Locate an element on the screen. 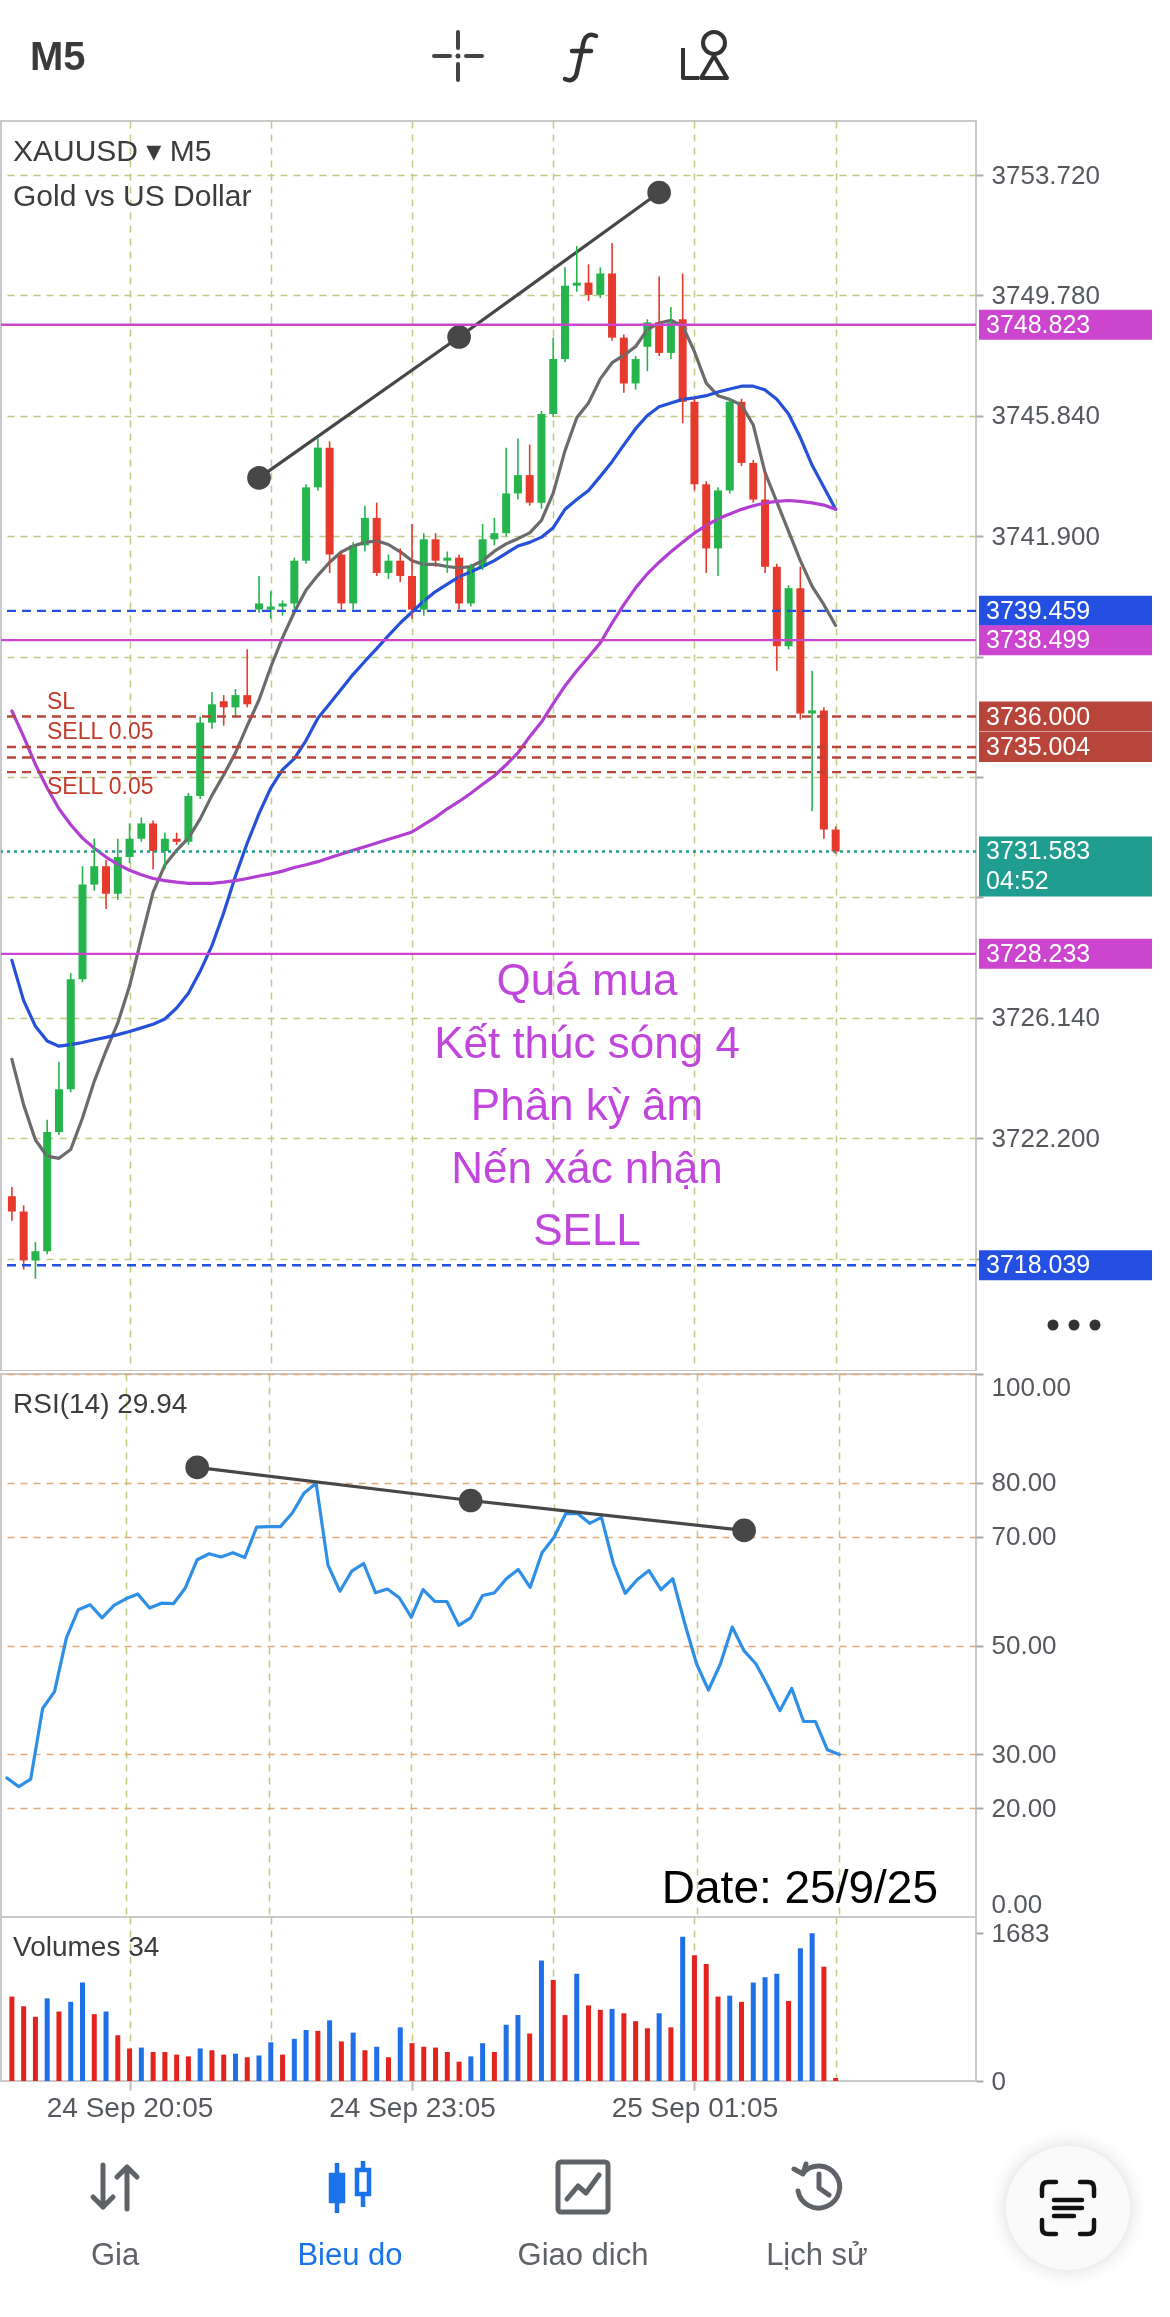  text: Gold vs US Dollar is located at coordinates (132, 195).